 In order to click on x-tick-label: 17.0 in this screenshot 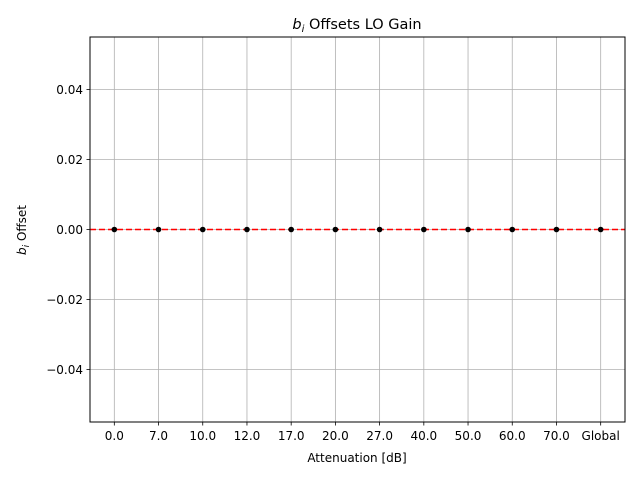, I will do `click(291, 436)`.